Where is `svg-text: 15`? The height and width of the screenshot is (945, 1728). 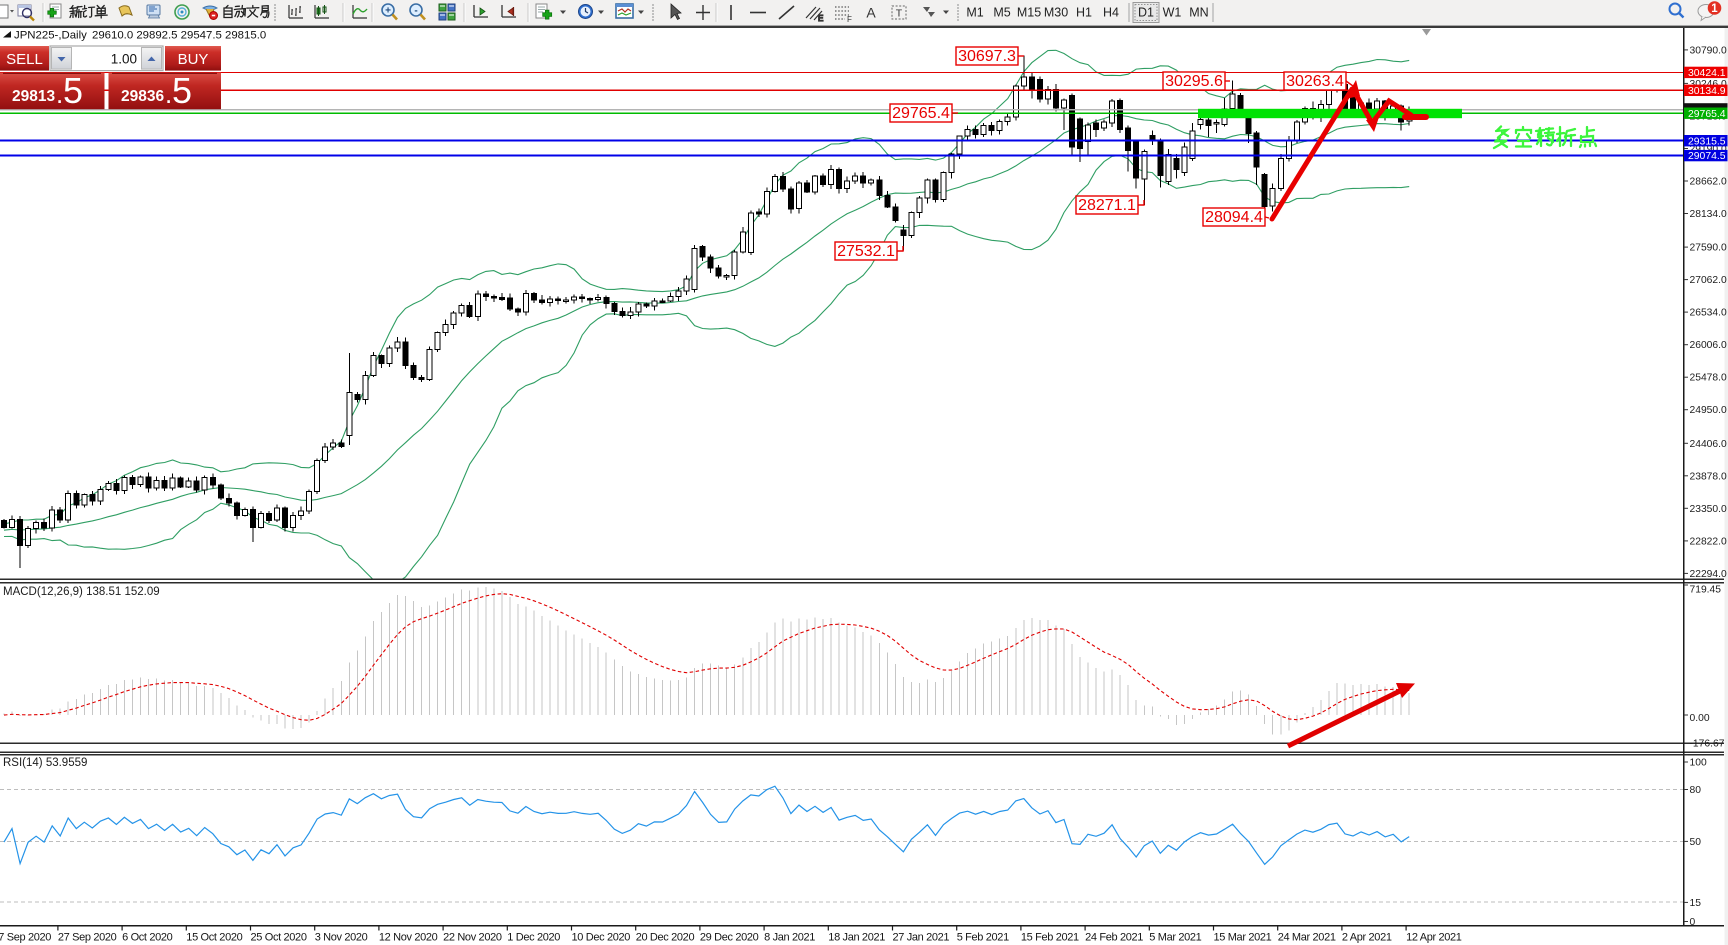 svg-text: 15 is located at coordinates (1696, 903).